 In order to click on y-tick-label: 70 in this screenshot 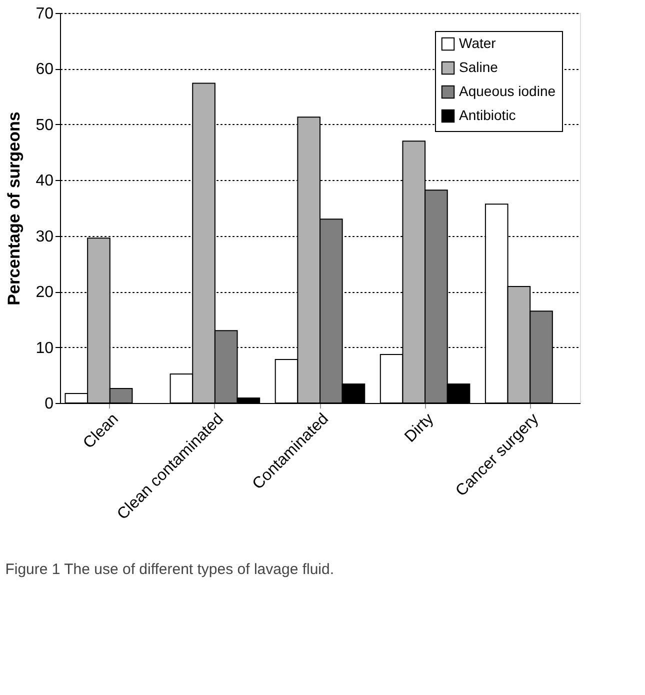, I will do `click(45, 14)`.